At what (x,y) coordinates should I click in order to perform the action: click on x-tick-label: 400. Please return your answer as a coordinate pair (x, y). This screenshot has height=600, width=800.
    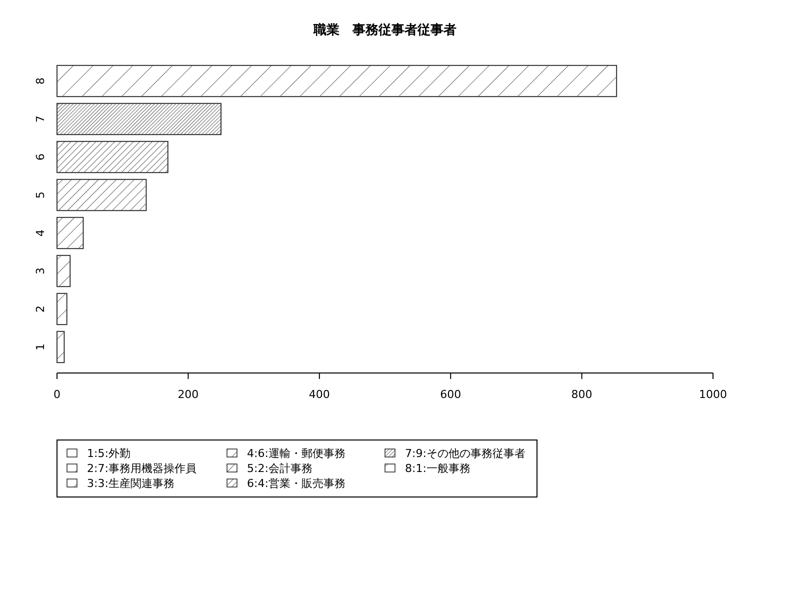
    Looking at the image, I should click on (319, 394).